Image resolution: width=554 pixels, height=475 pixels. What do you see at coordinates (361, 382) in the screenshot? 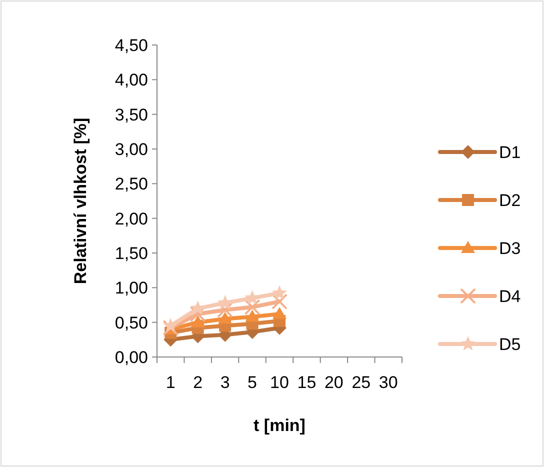
I see `x-tick-label: 25` at bounding box center [361, 382].